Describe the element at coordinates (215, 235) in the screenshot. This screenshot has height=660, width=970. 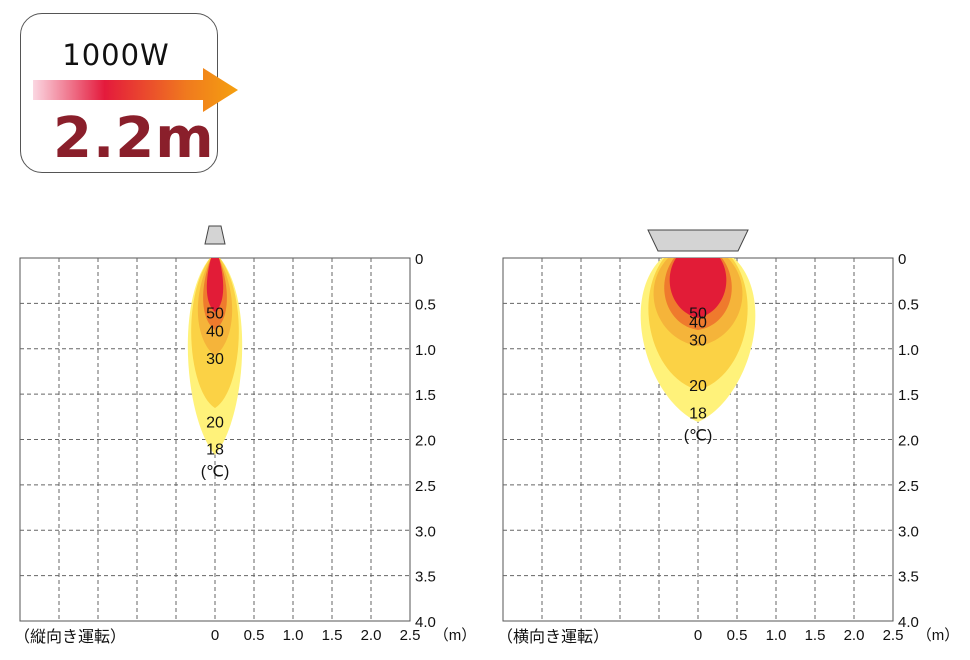
I see `heater-vertical-icon` at that location.